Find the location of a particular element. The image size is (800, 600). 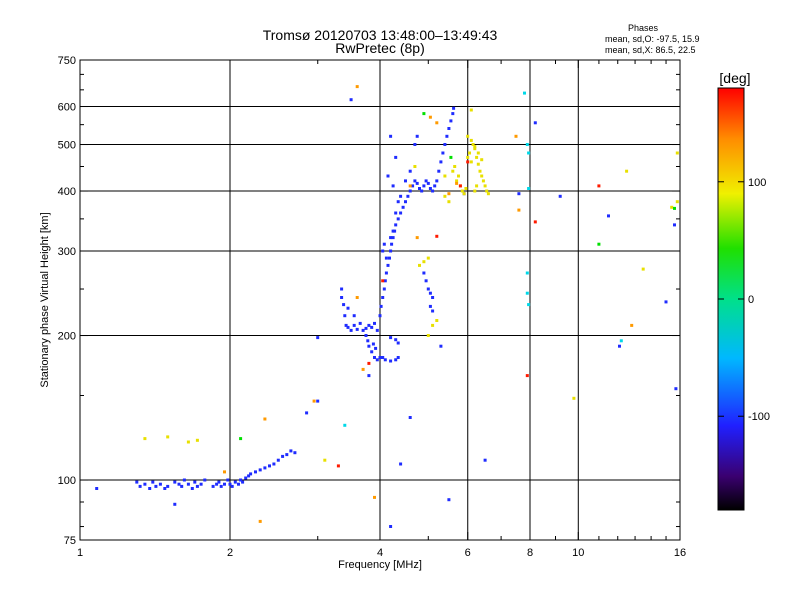

x-tick-label: 16 is located at coordinates (680, 553).